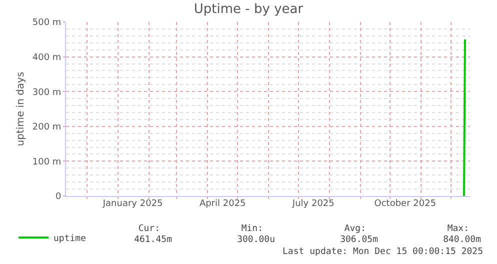 This screenshot has height=264, width=497. What do you see at coordinates (149, 229) in the screenshot?
I see `text: Cur:` at bounding box center [149, 229].